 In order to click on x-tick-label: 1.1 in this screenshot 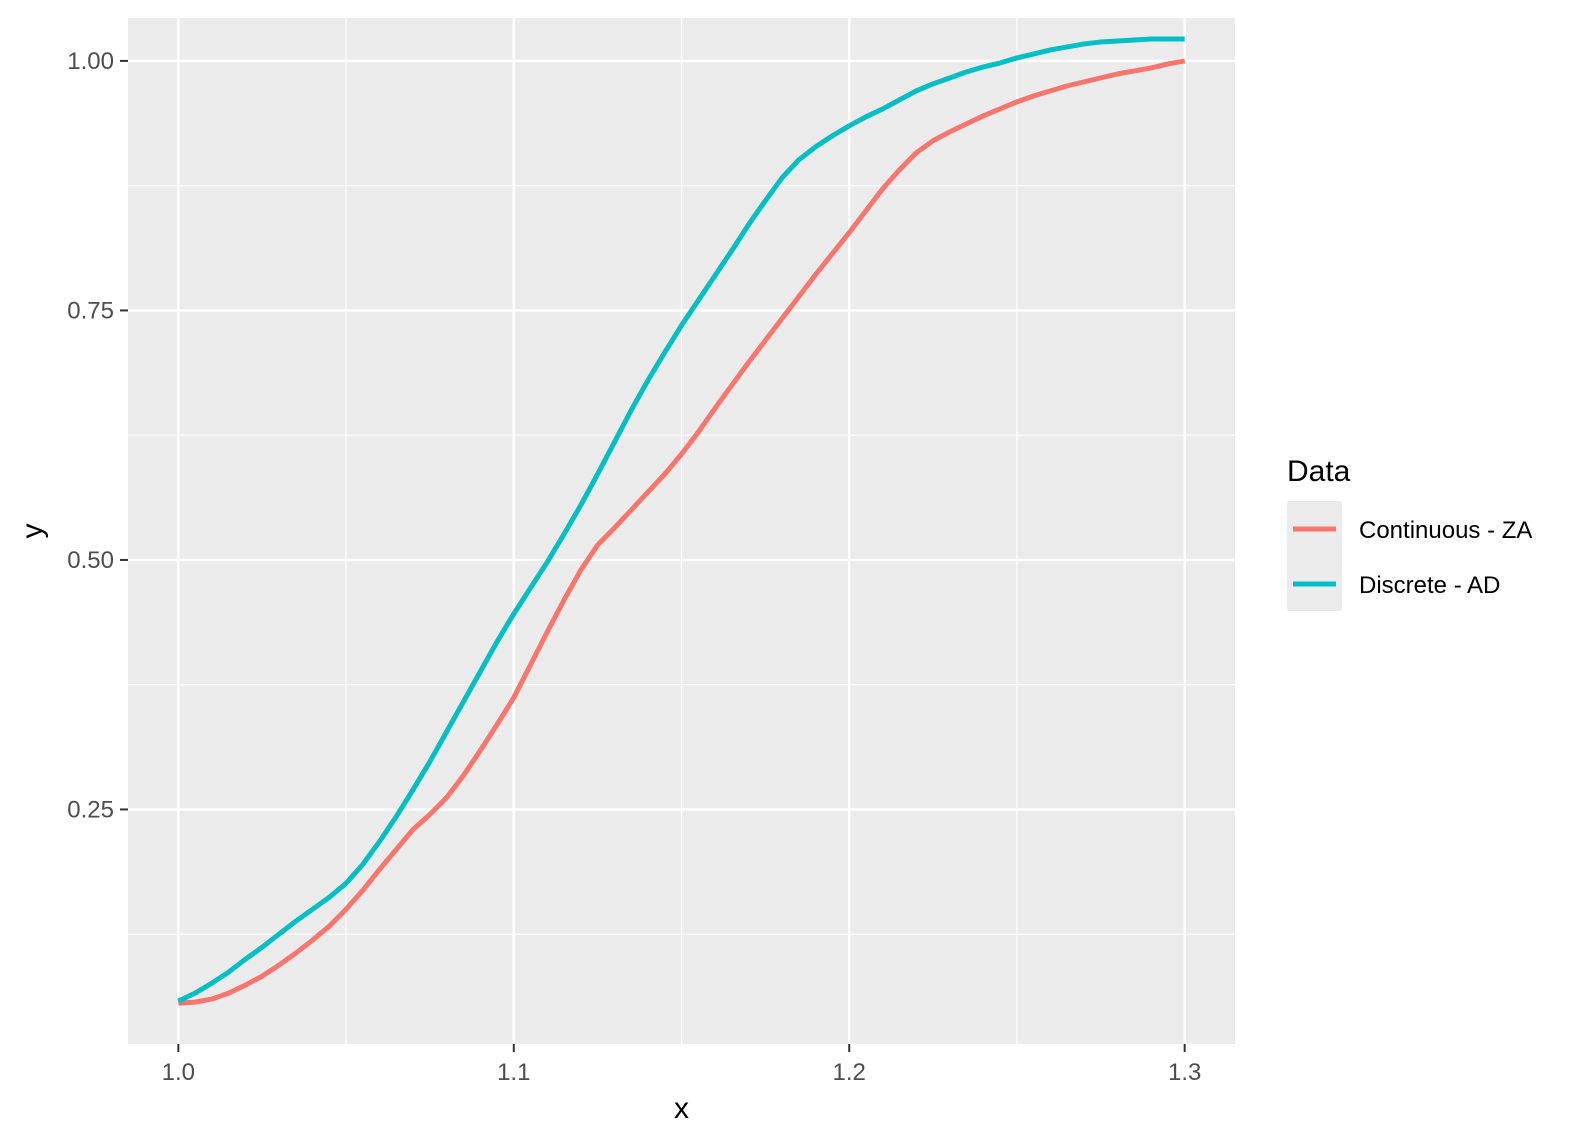, I will do `click(513, 1072)`.